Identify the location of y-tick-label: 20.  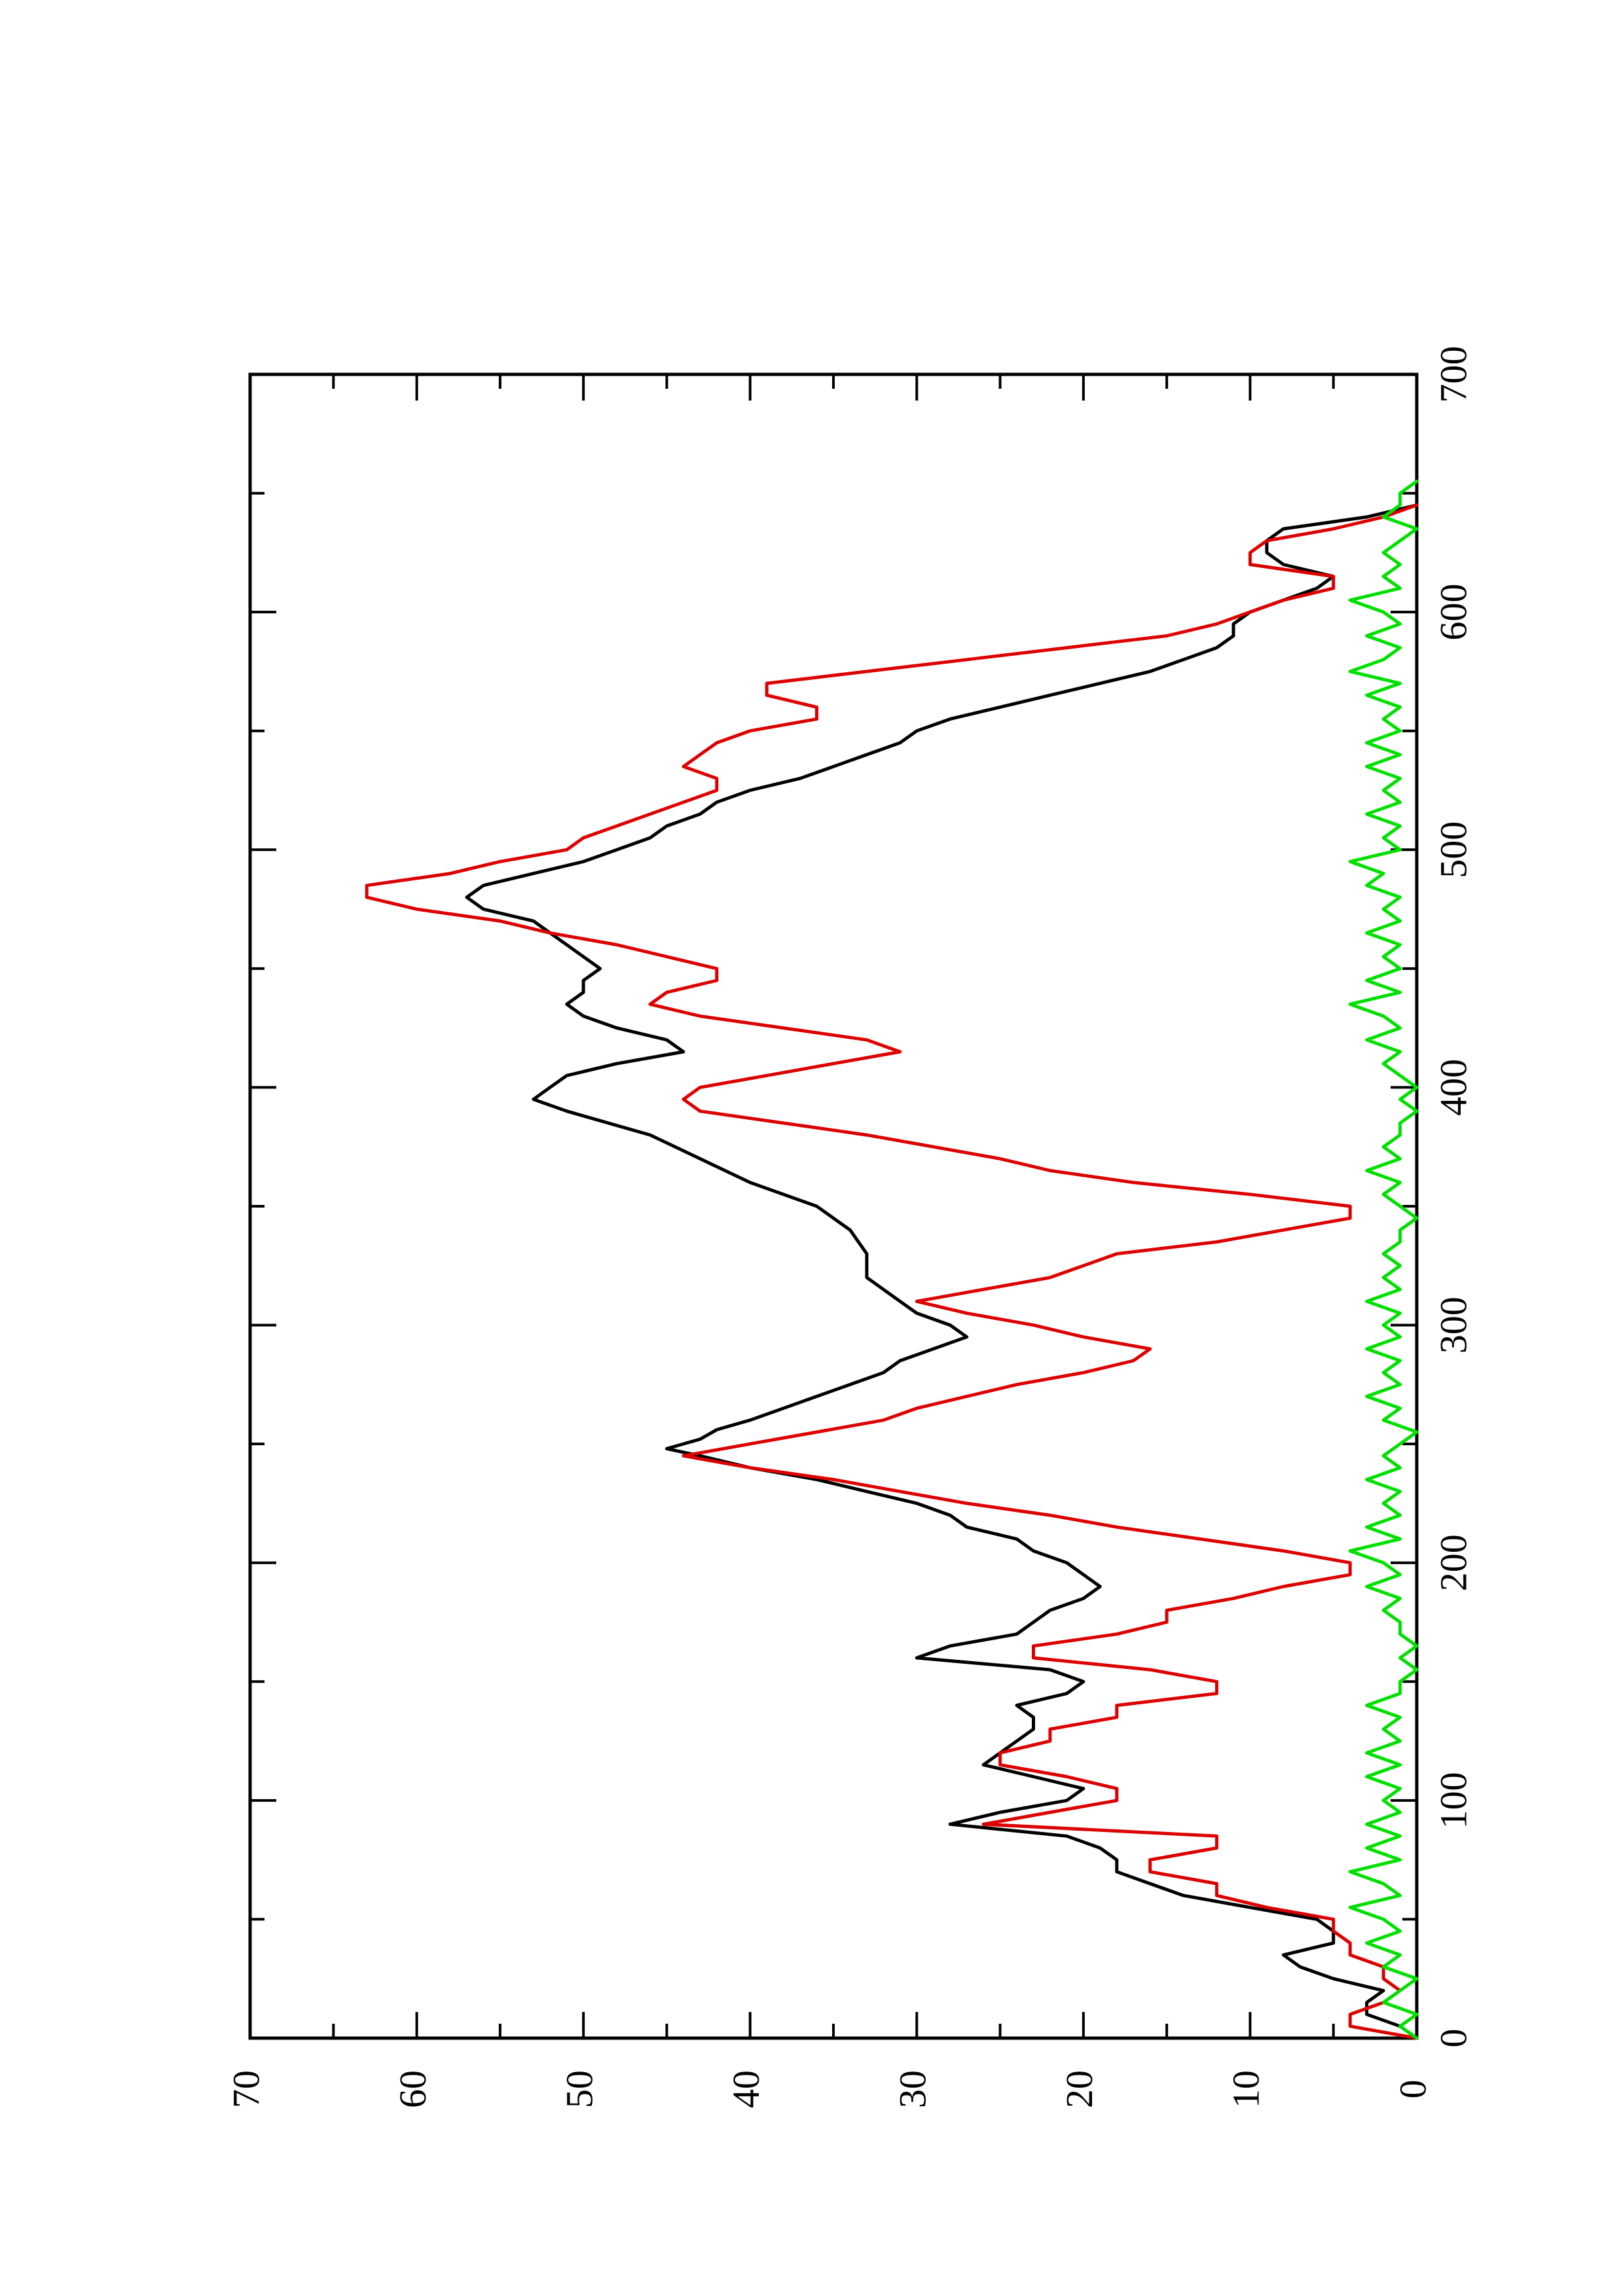
(1079, 2089).